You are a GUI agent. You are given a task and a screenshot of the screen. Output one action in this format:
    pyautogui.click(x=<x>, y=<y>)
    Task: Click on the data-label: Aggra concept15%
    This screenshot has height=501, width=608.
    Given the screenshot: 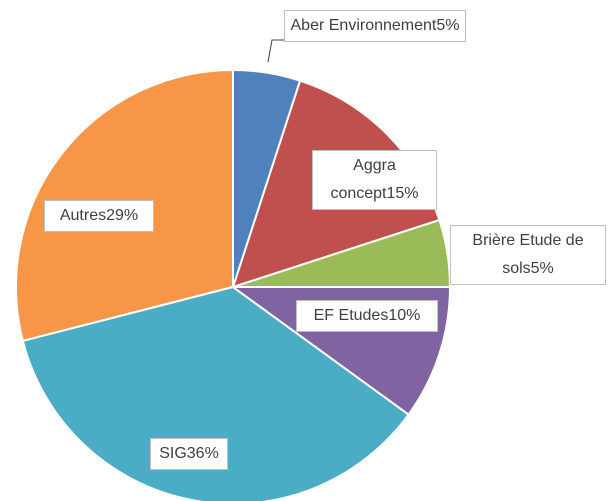 What is the action you would take?
    pyautogui.click(x=374, y=180)
    